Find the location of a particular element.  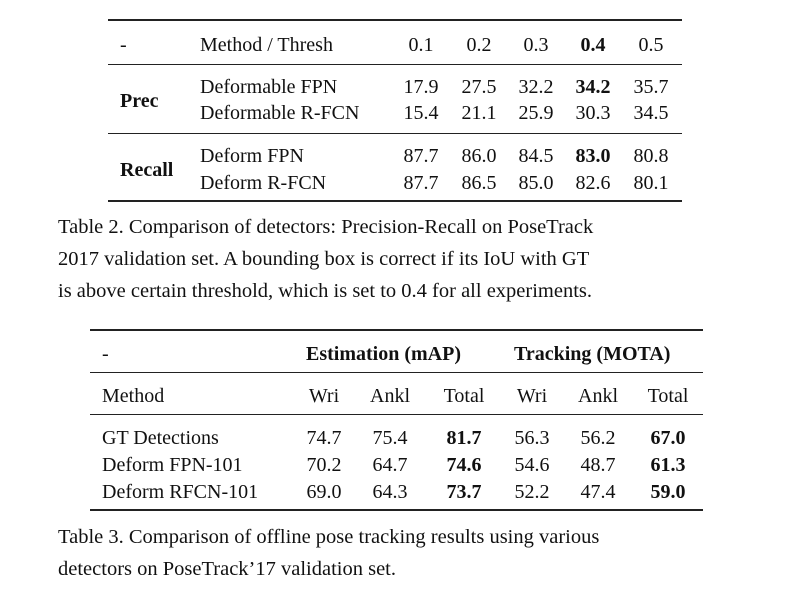

table3-cell: 54.6 is located at coordinates (532, 465).